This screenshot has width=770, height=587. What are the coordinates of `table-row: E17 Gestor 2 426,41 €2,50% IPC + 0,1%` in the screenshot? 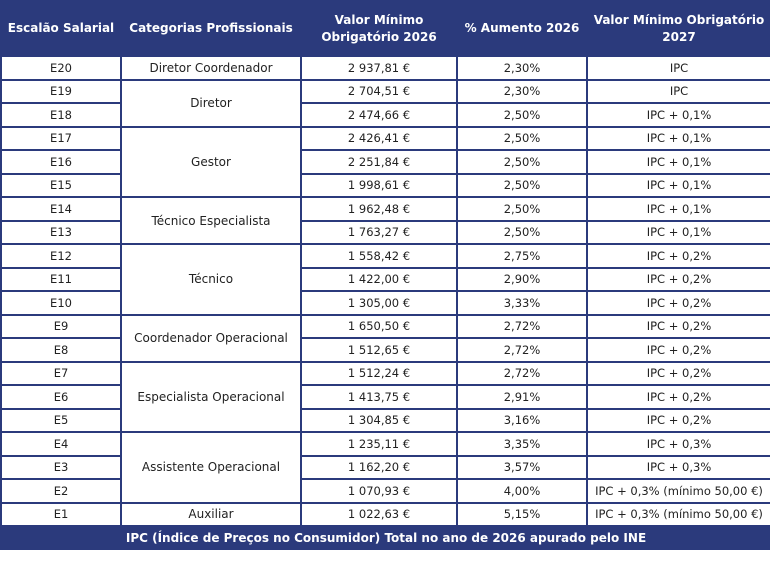 It's located at (385, 161).